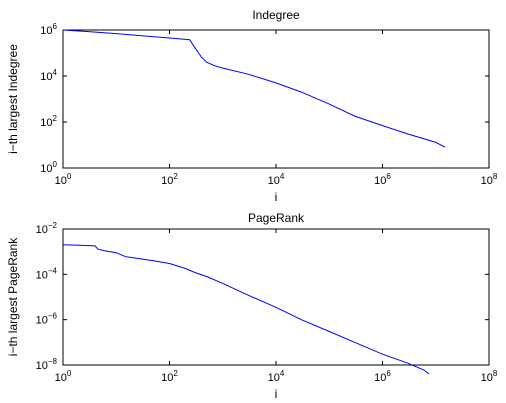 The height and width of the screenshot is (403, 506). I want to click on y-tick-label: 10⁴, so click(48, 75).